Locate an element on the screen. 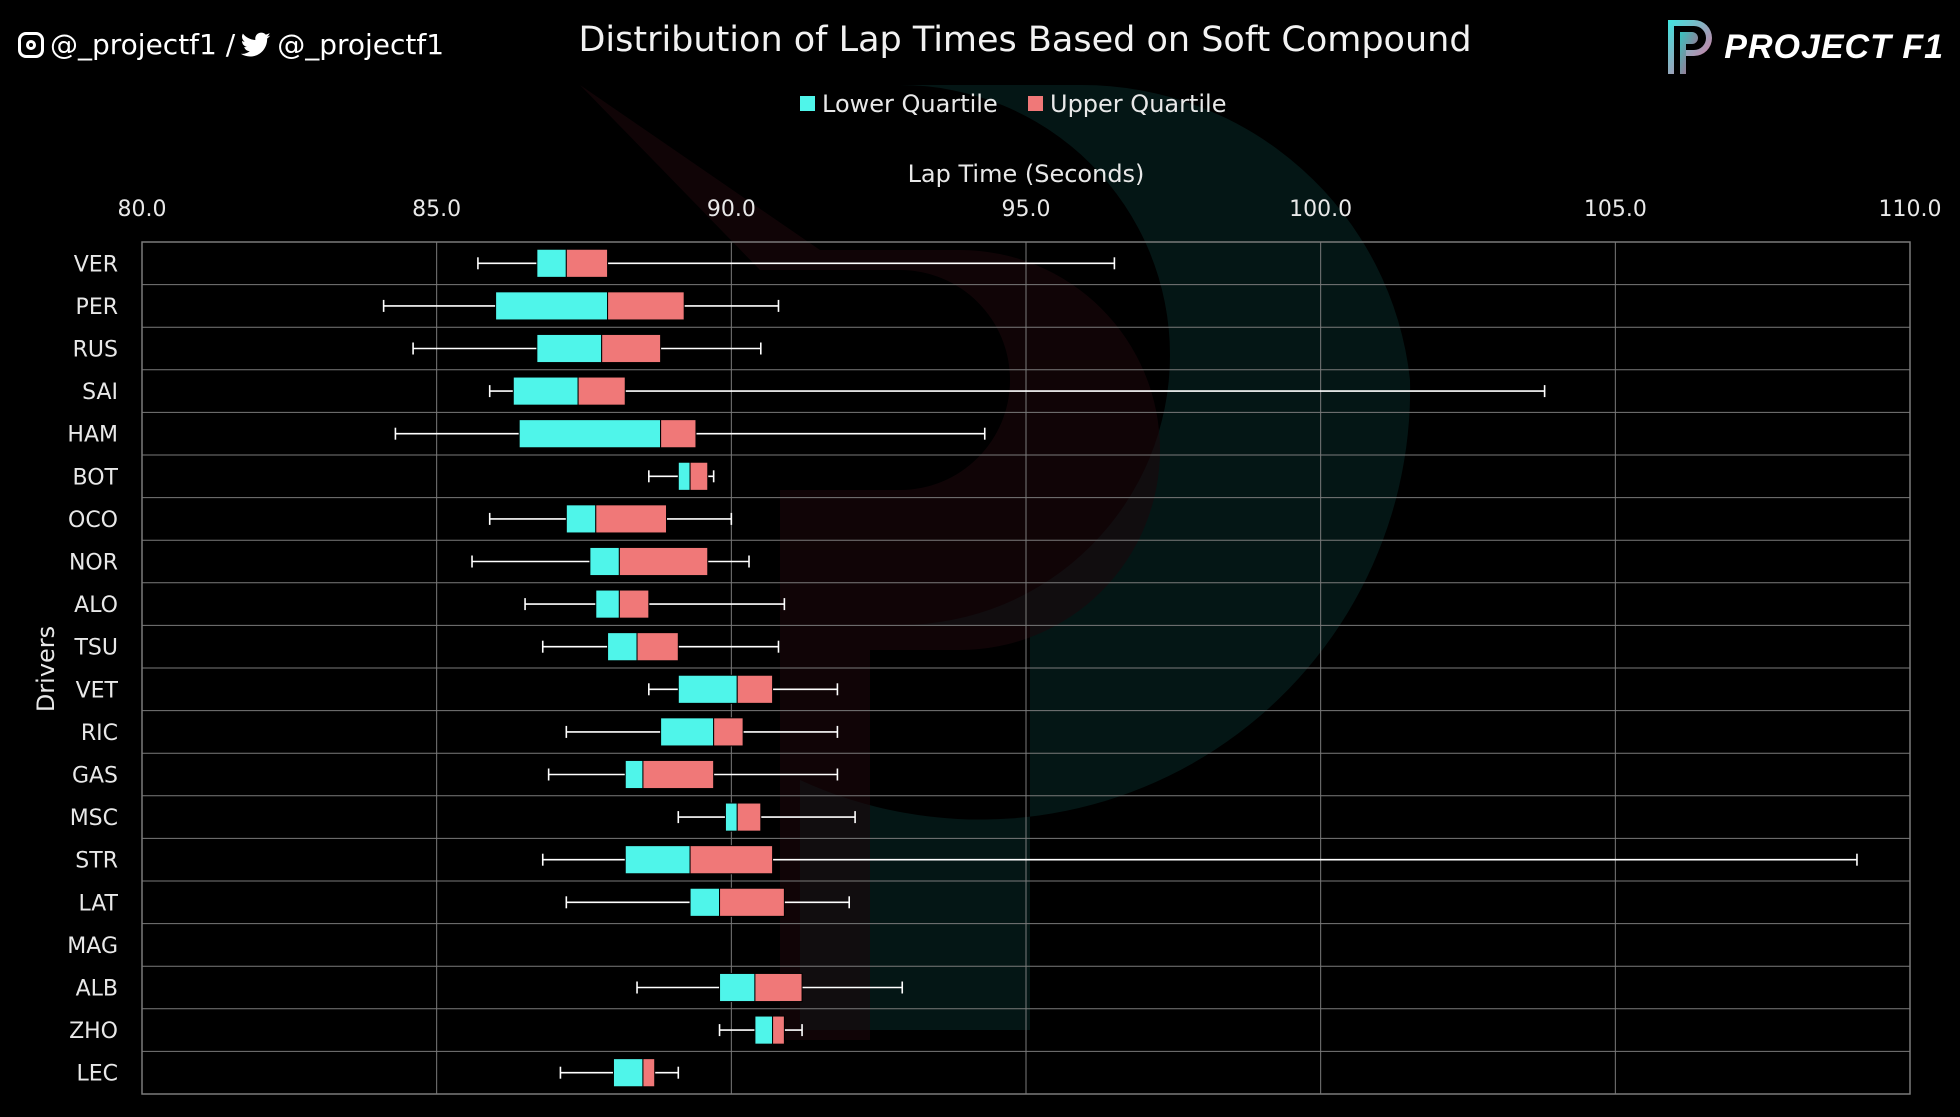 This screenshot has height=1117, width=1960. box-rus is located at coordinates (587, 348).